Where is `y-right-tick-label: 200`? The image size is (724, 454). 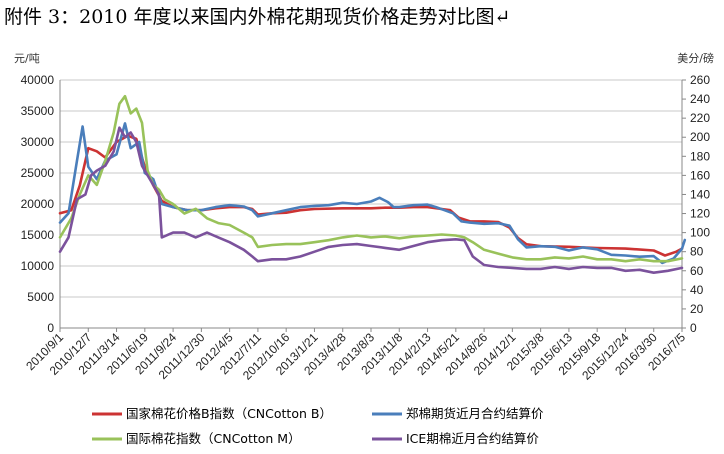
y-right-tick-label: 200 is located at coordinates (700, 137).